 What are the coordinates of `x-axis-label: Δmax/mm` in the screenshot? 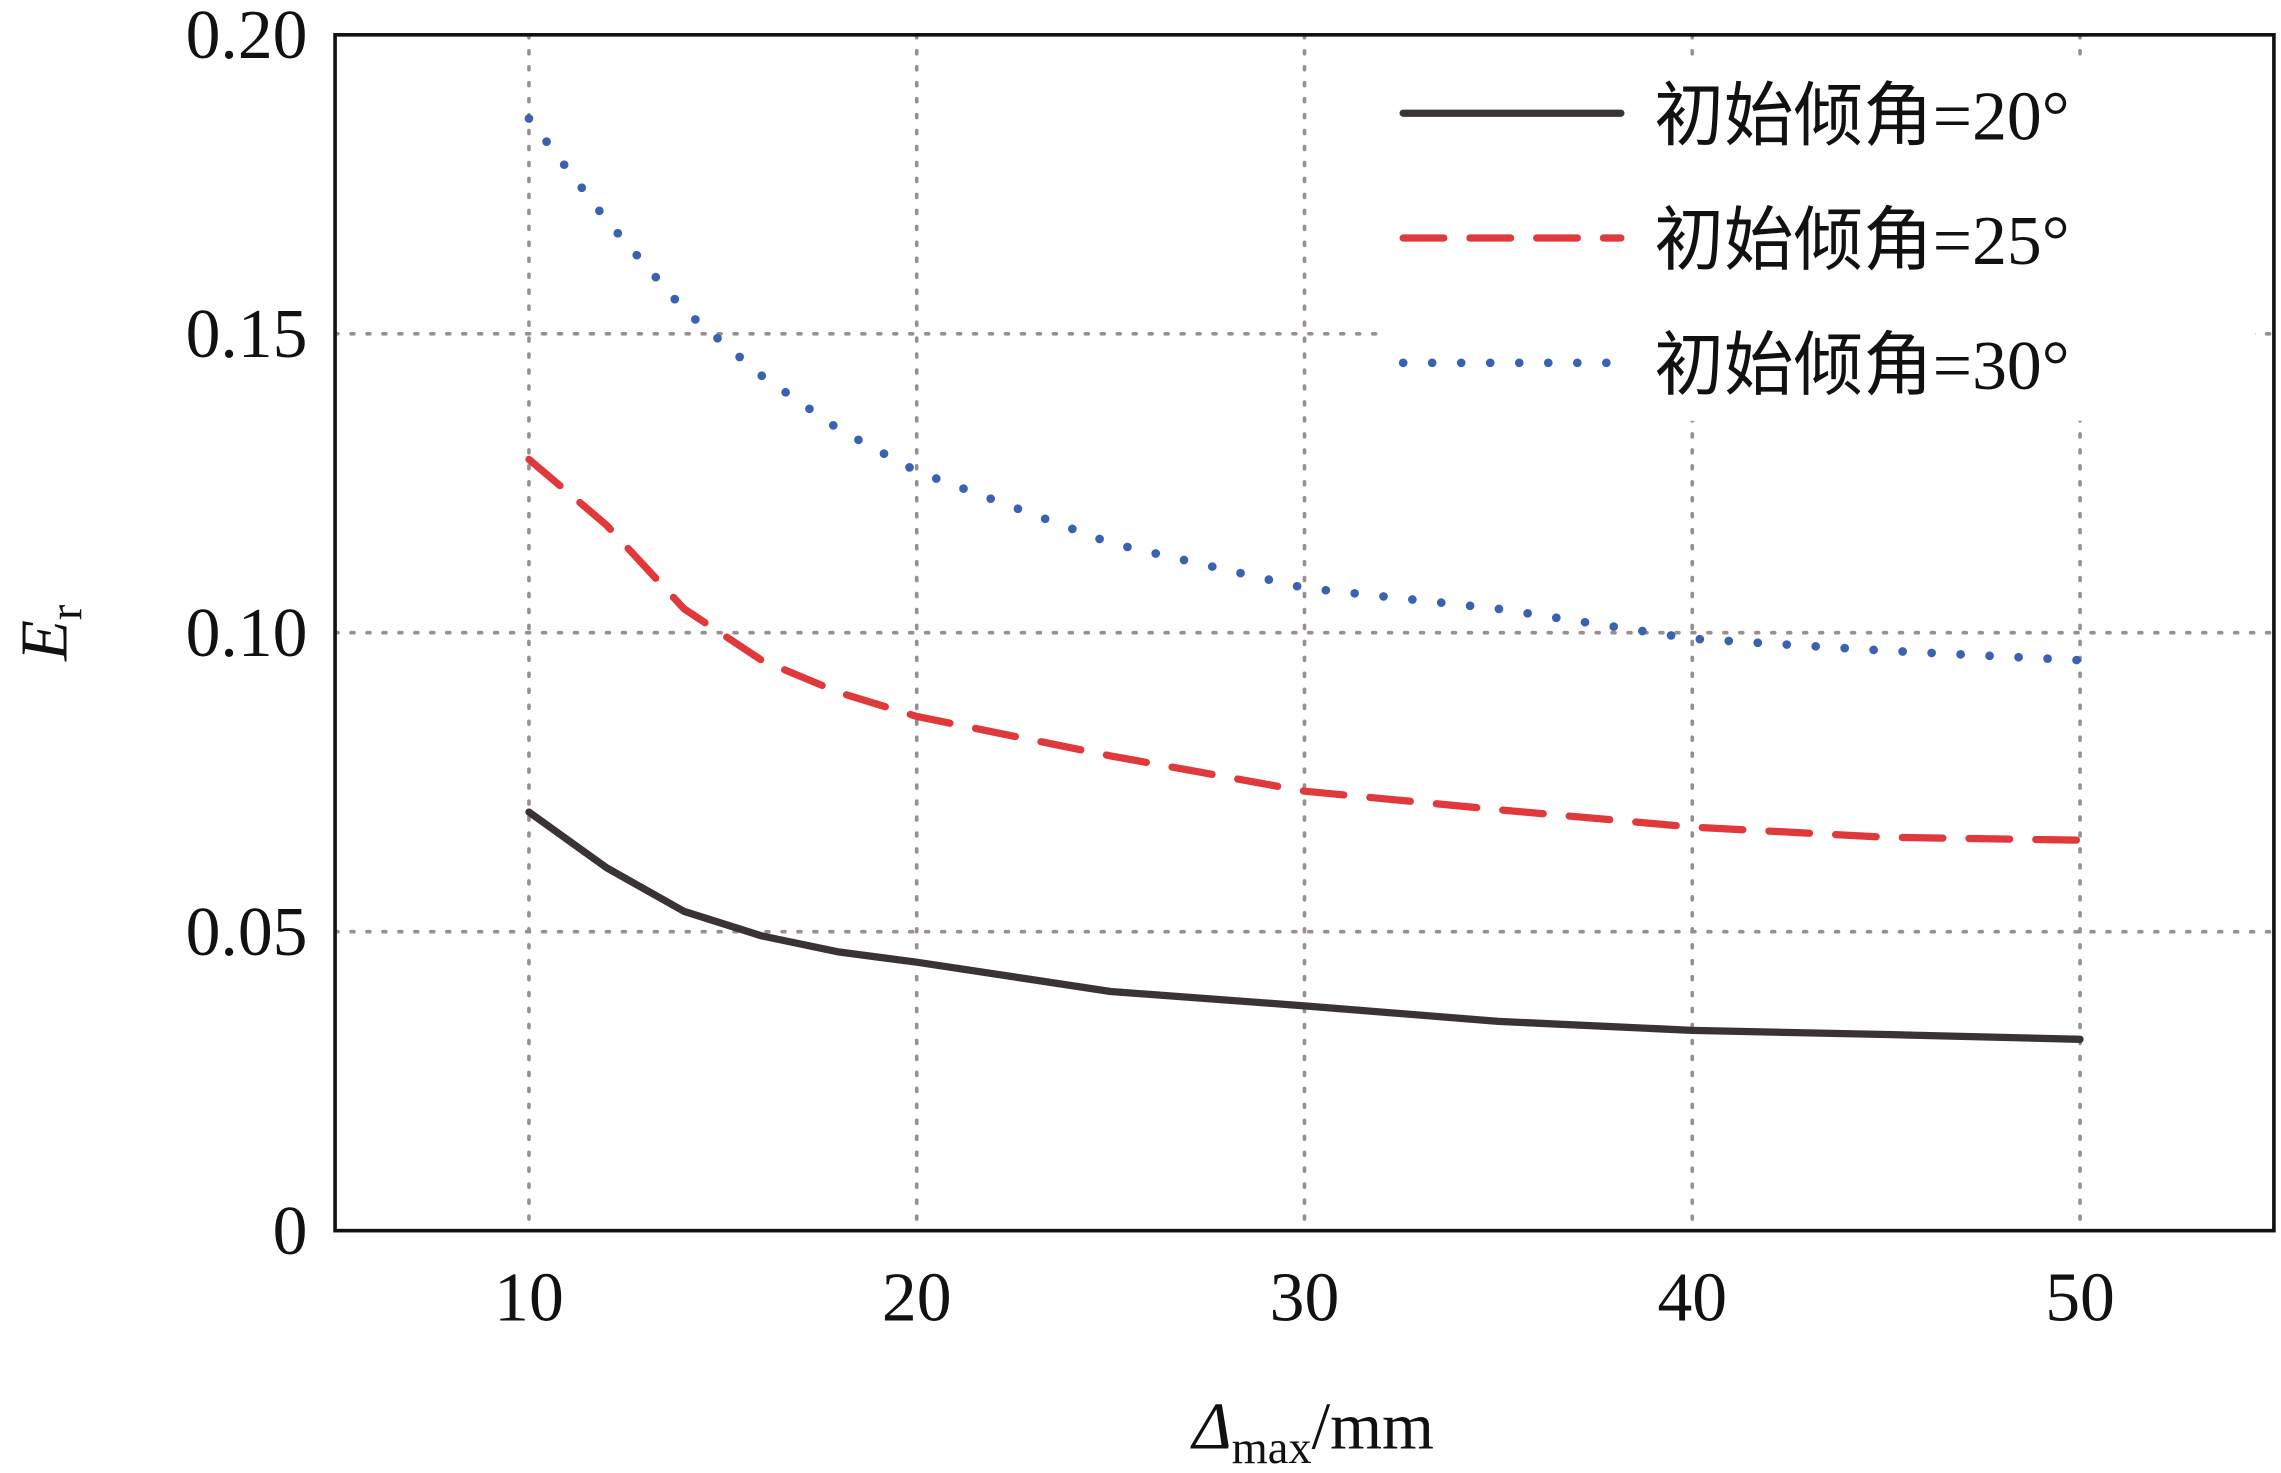 It's located at (1311, 1431).